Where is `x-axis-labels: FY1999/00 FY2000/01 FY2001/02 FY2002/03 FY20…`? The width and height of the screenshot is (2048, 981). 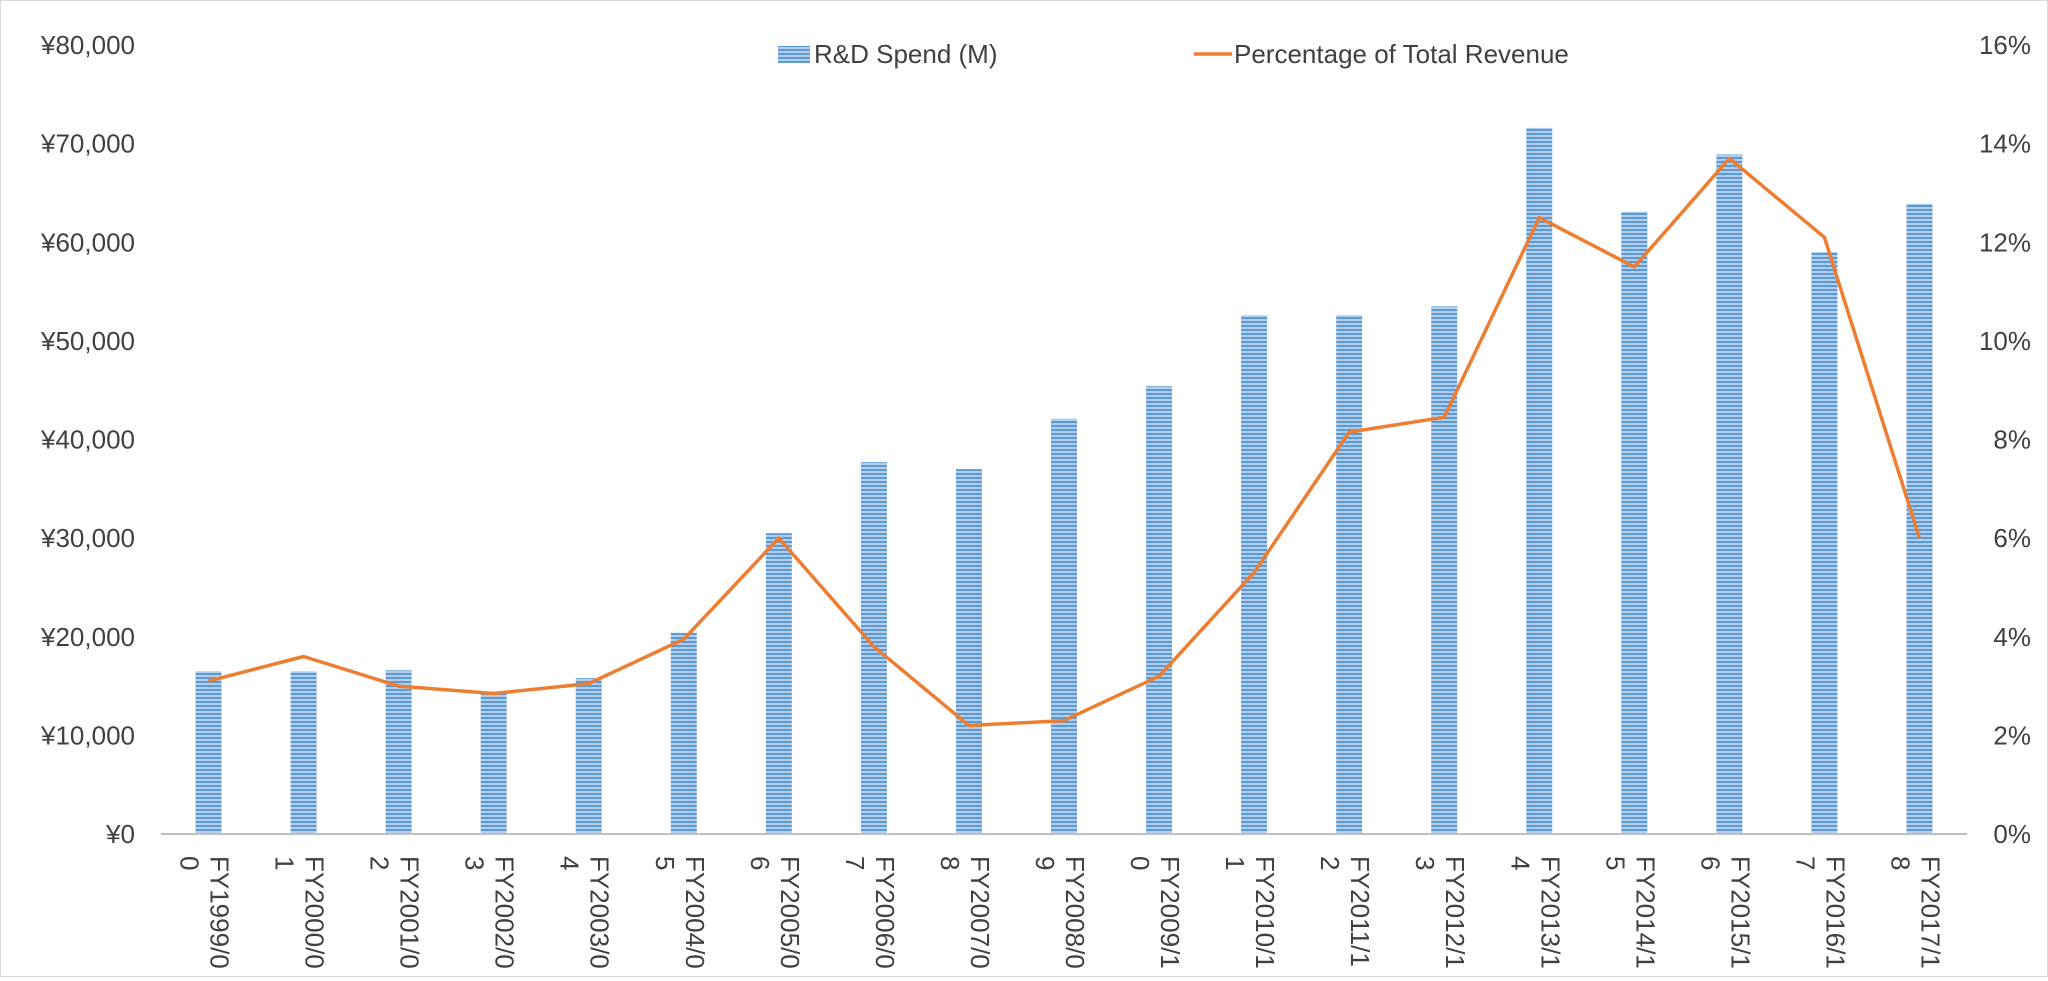 x-axis-labels: FY1999/00 FY2000/01 FY2001/02 FY2002/03 FY20… is located at coordinates (1060, 912).